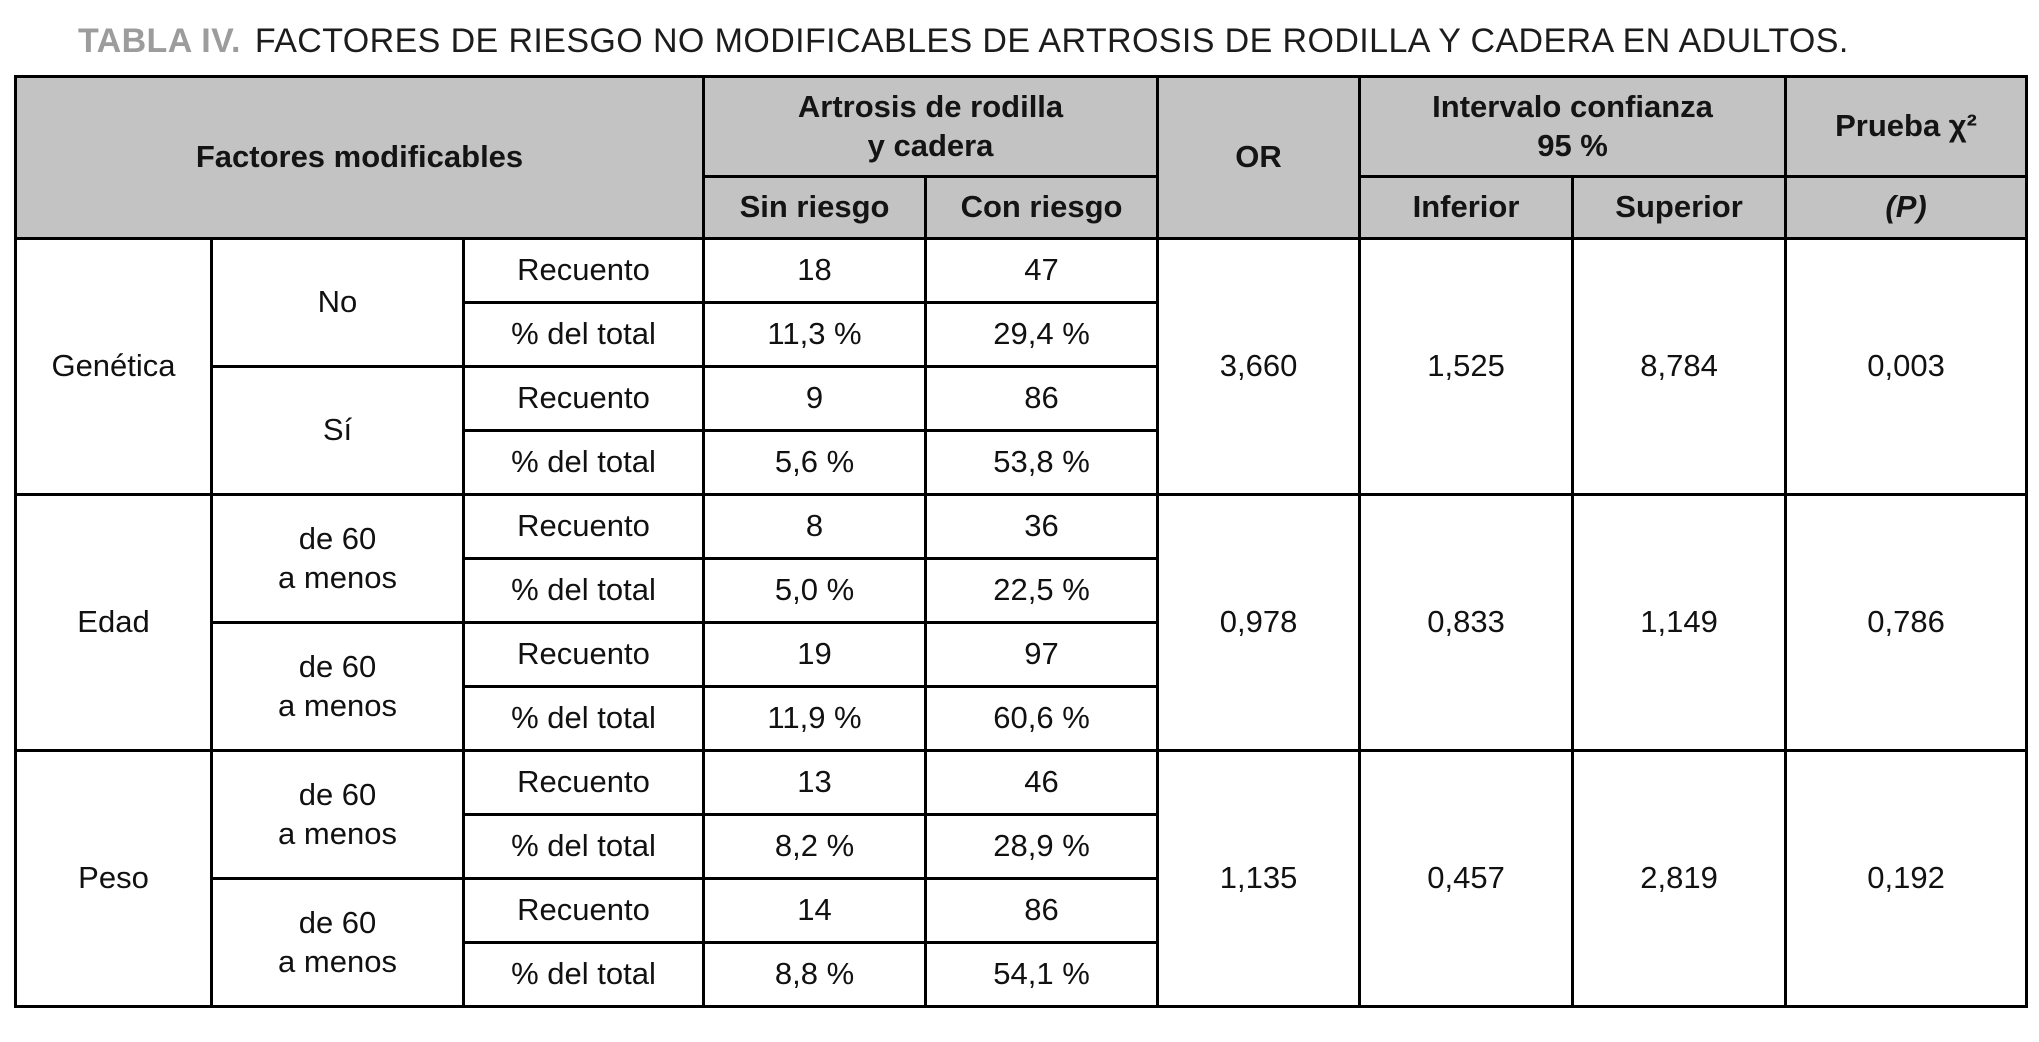 This screenshot has width=2039, height=1042. I want to click on level-label: No, so click(337, 303).